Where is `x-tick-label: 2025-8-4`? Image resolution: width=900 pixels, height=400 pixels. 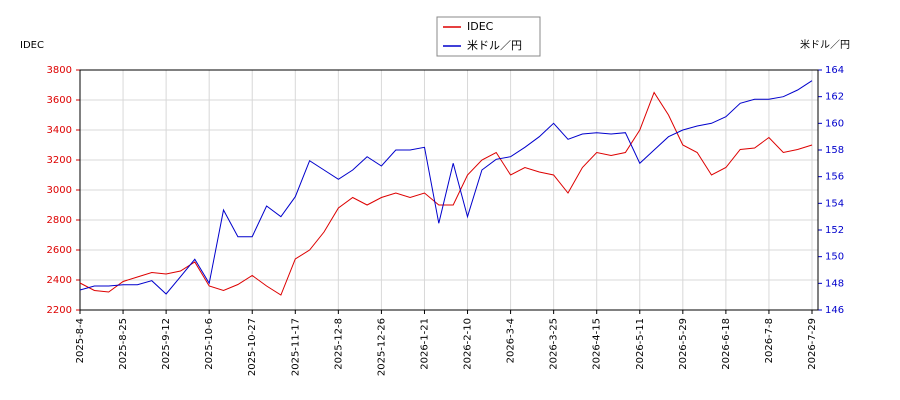
x-tick-label: 2025-8-4 is located at coordinates (80, 340).